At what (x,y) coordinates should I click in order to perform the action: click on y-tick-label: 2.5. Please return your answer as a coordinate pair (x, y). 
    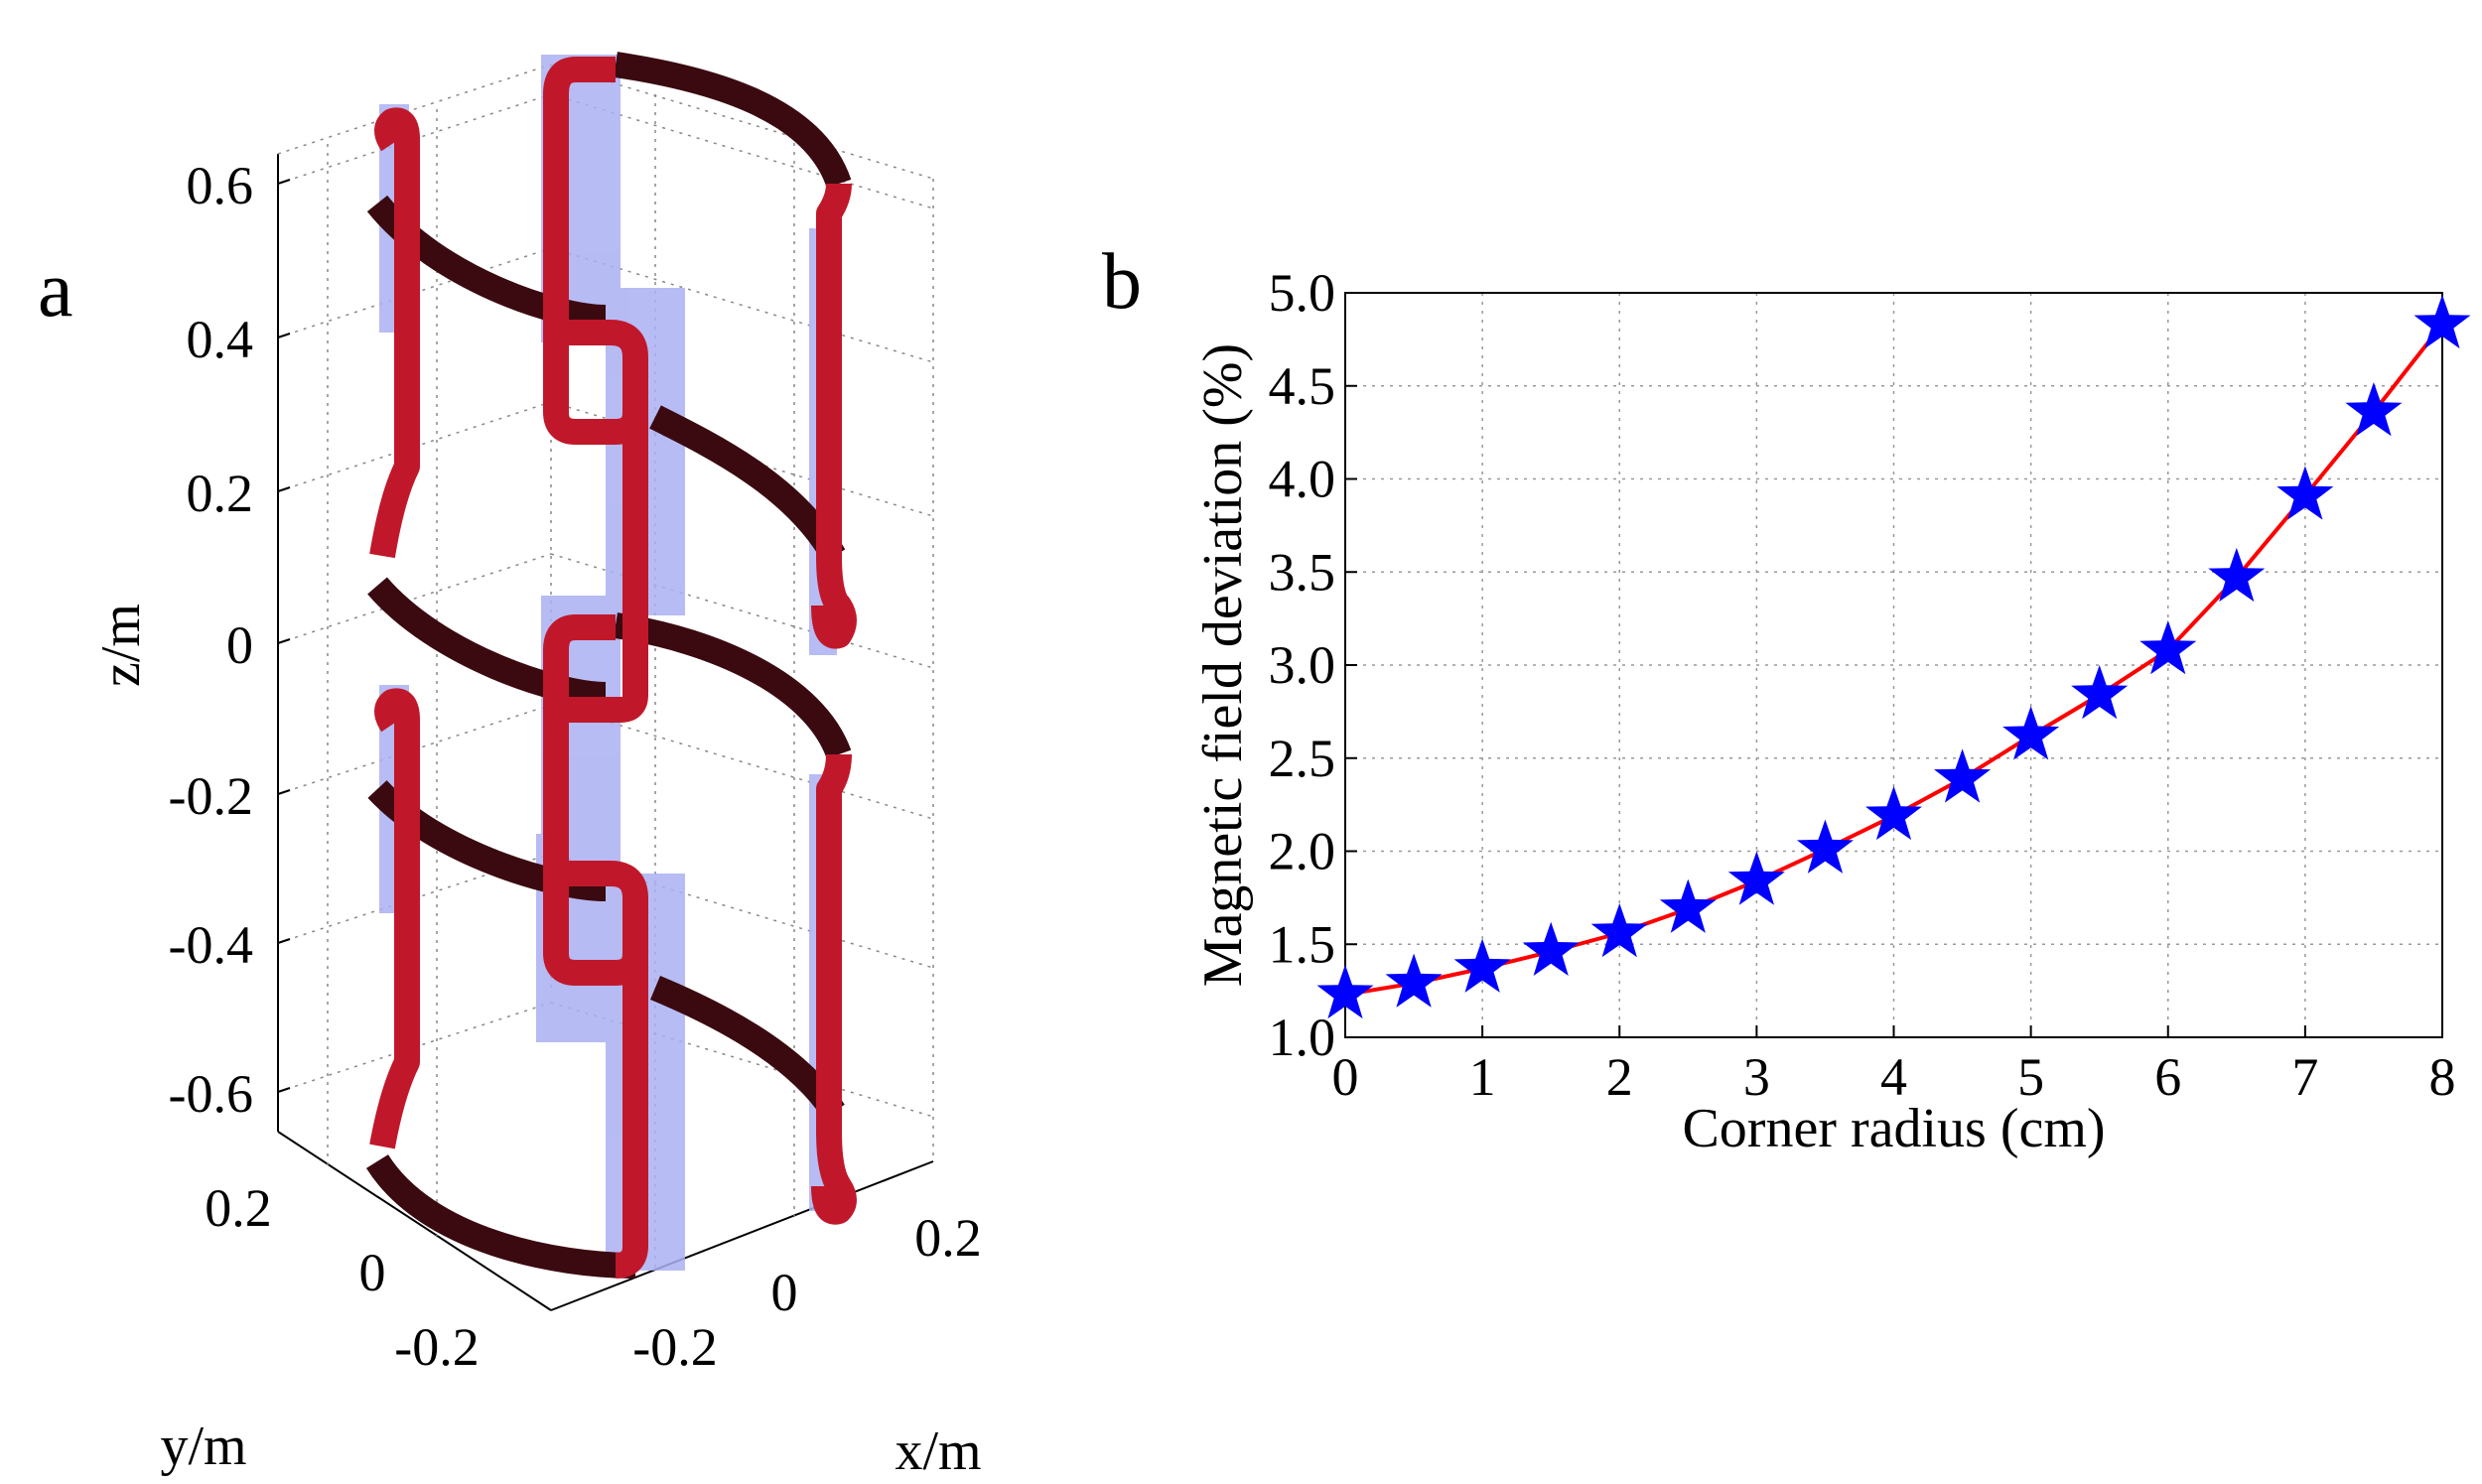
    Looking at the image, I should click on (1302, 758).